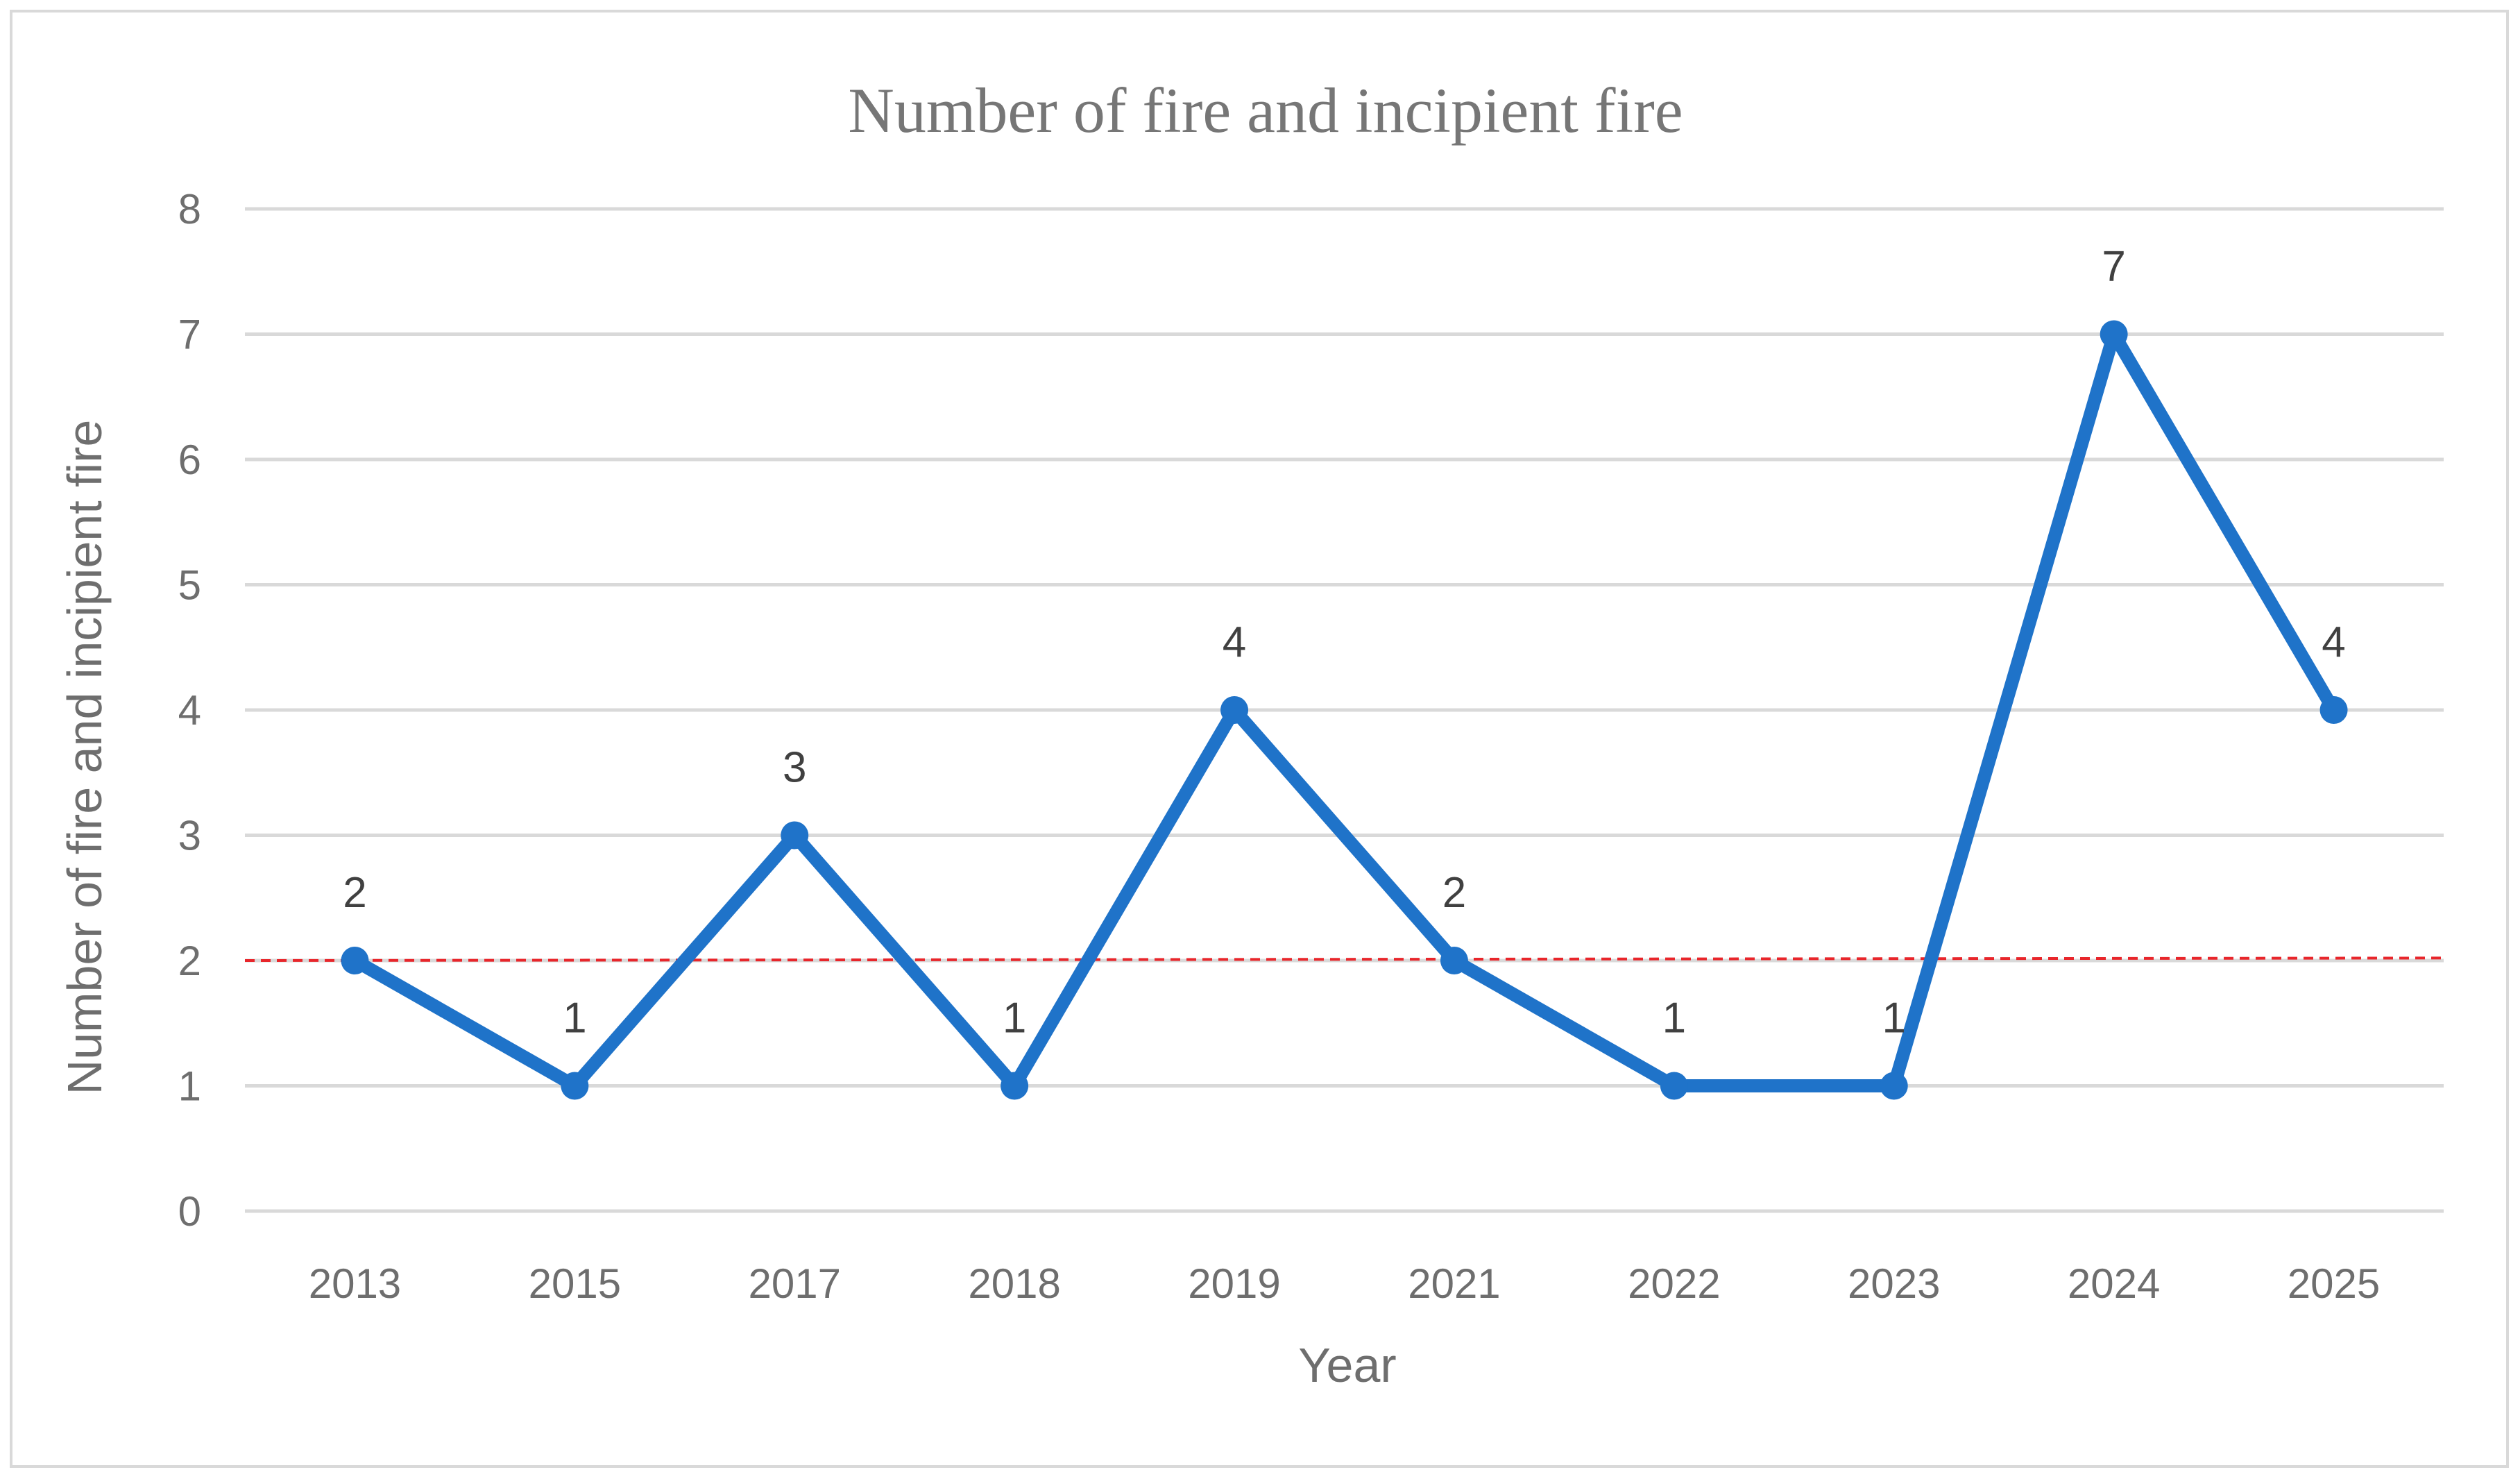  What do you see at coordinates (189, 961) in the screenshot?
I see `y-tick-label: 2` at bounding box center [189, 961].